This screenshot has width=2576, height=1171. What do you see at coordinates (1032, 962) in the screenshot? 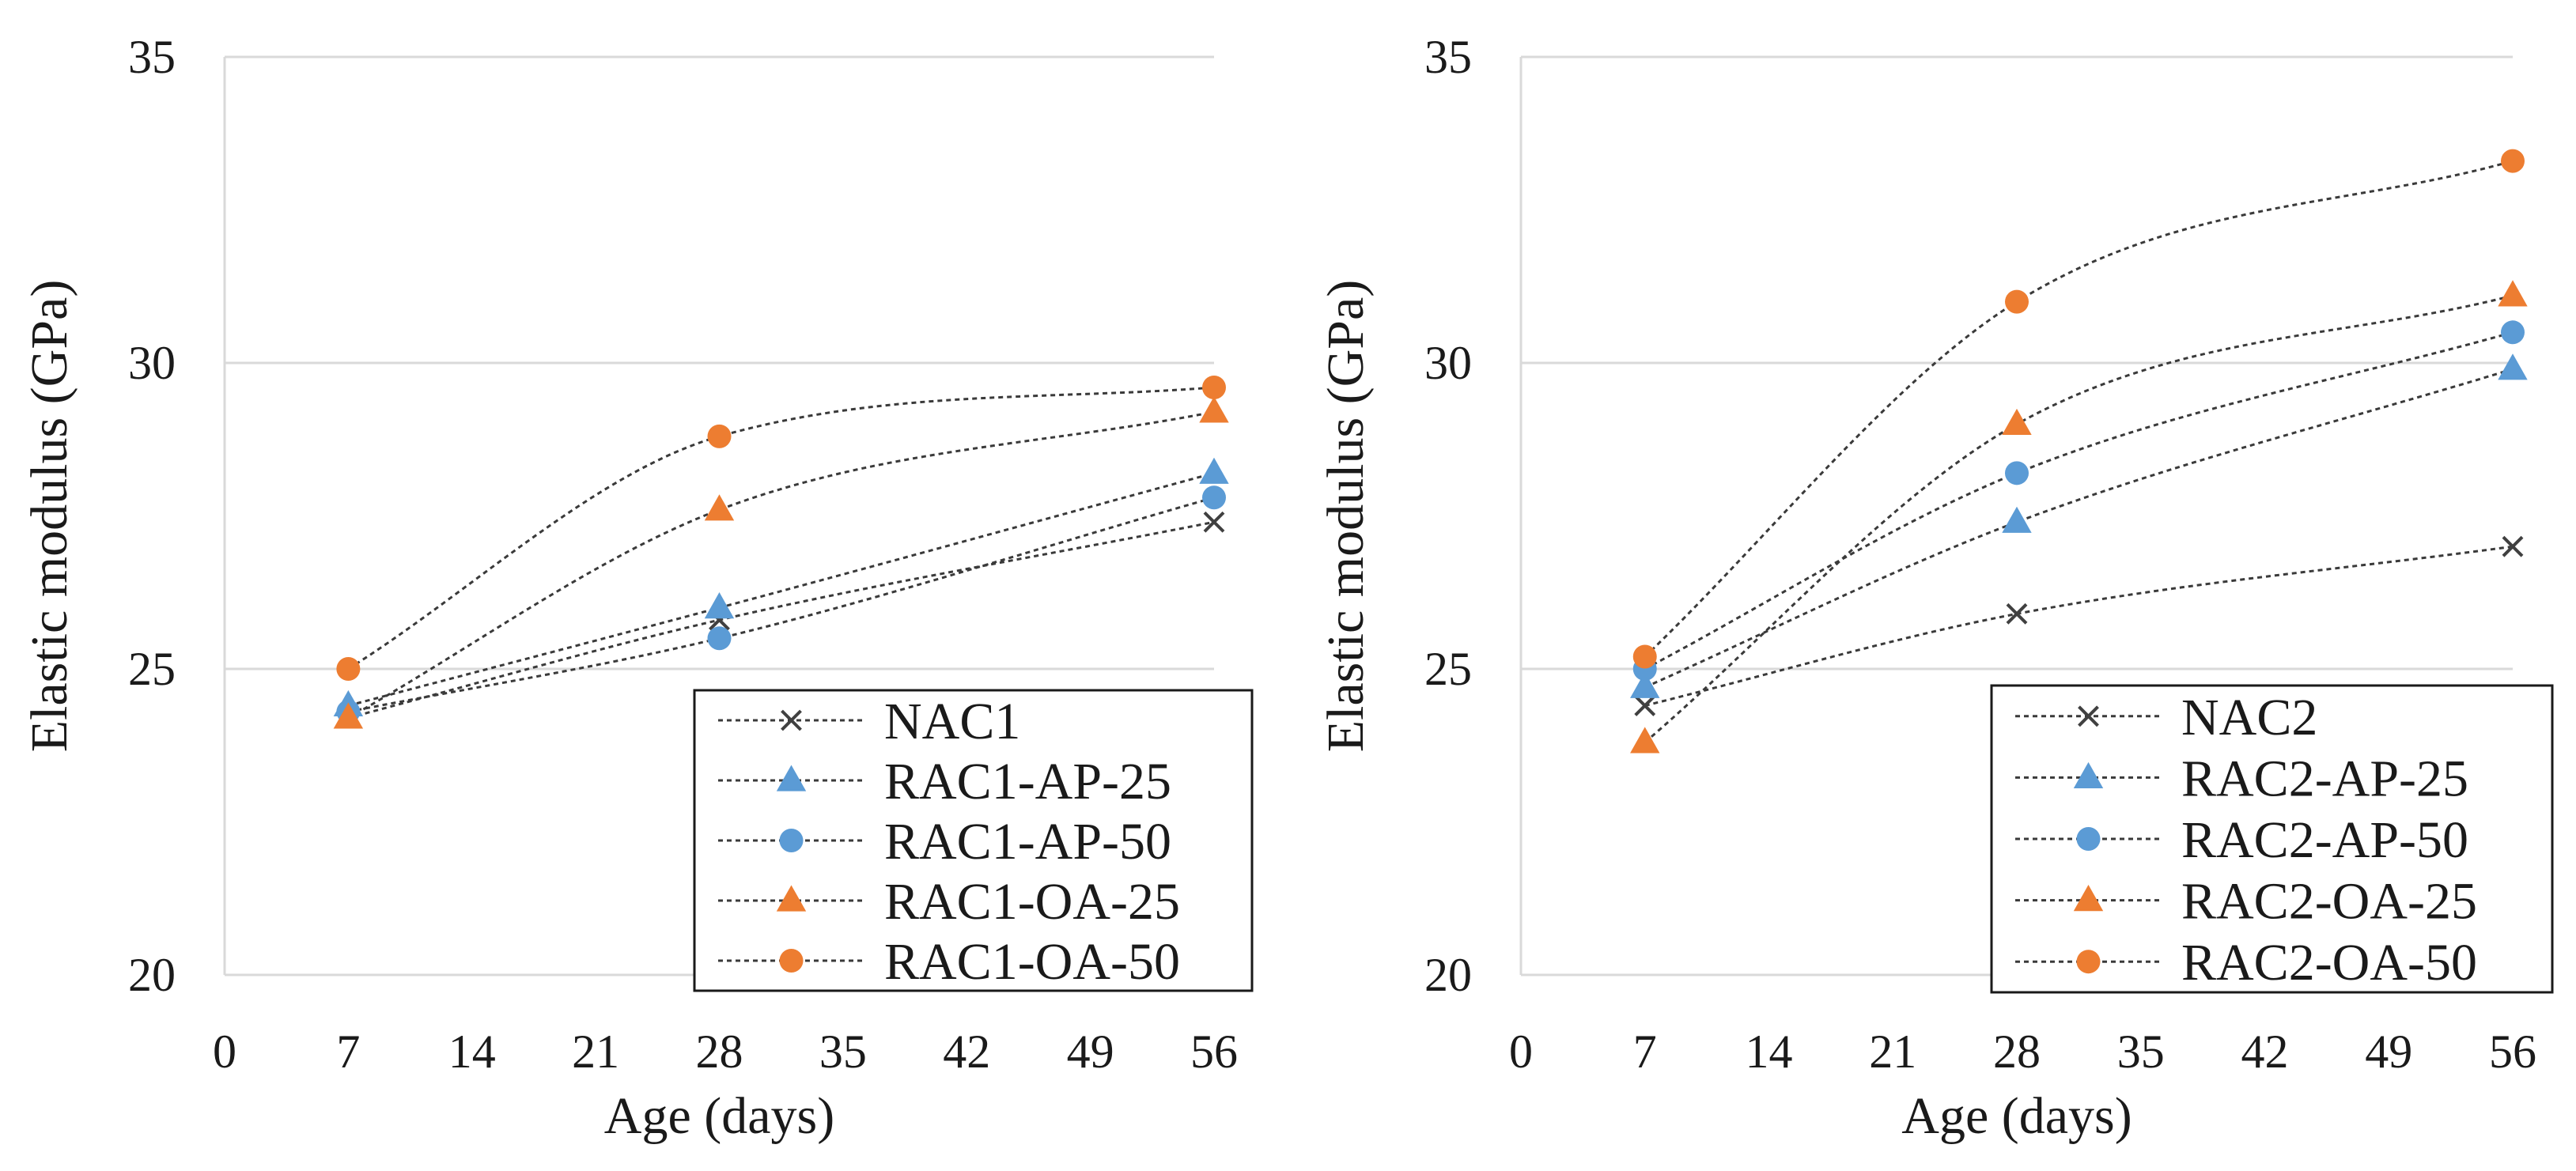
I see `legend-label-5: RAC1-OA-50` at bounding box center [1032, 962].